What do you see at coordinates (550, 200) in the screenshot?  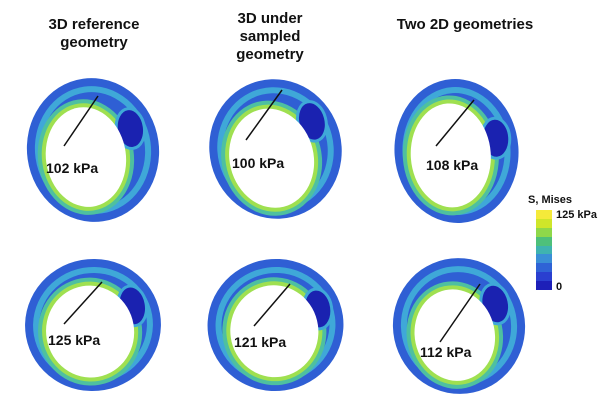 I see `legend-title: S, Mises` at bounding box center [550, 200].